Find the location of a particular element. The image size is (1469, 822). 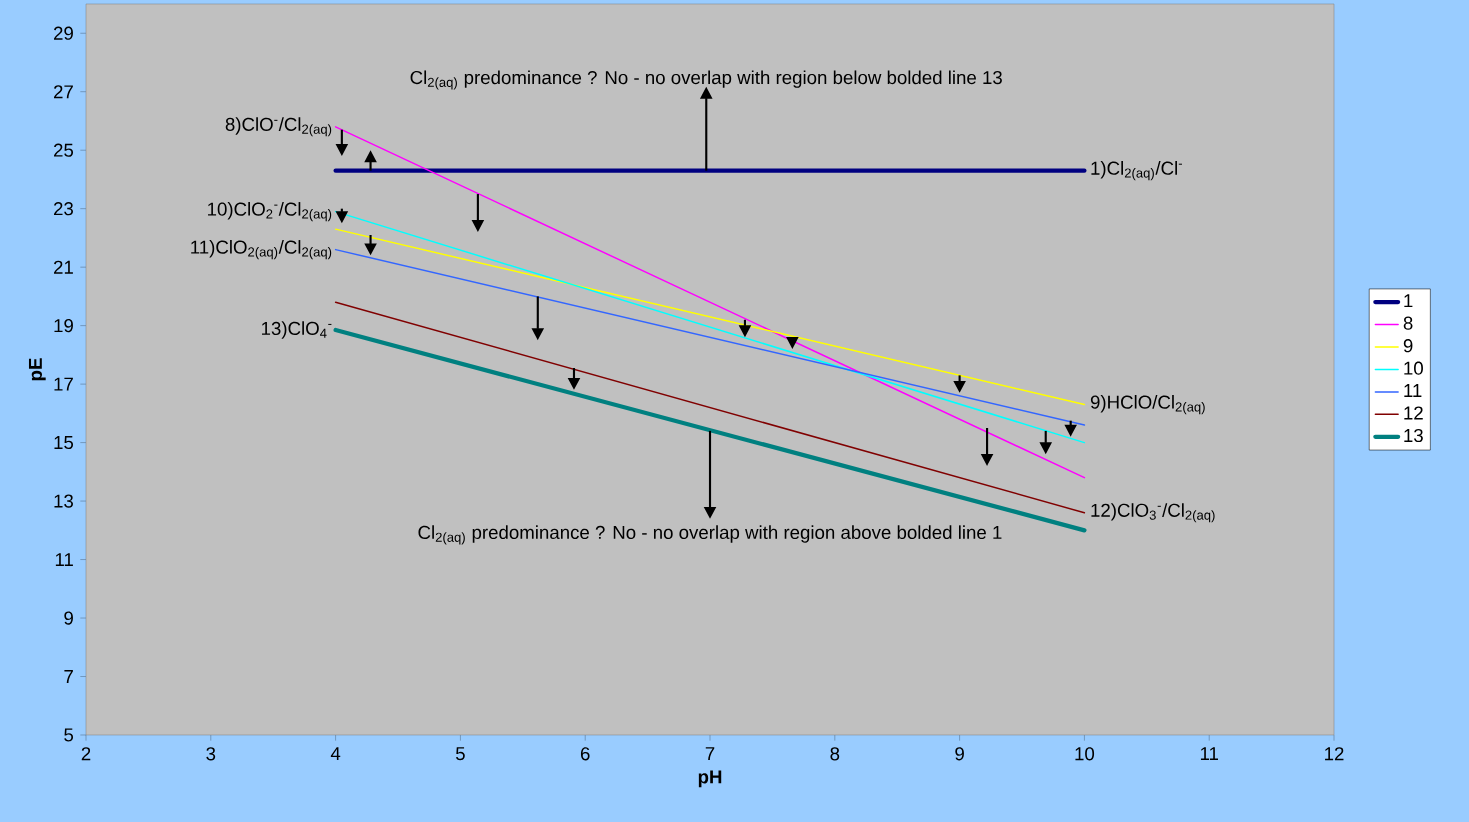

x-tick-label: 9 is located at coordinates (959, 754).